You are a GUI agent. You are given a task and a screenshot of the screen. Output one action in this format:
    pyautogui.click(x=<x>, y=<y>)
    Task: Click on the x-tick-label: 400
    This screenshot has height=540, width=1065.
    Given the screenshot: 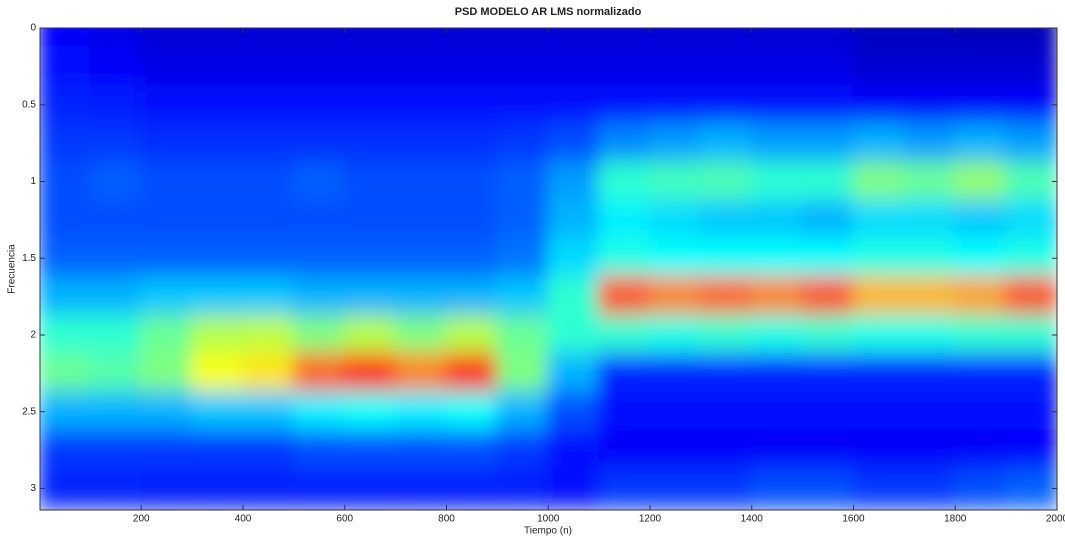 What is the action you would take?
    pyautogui.click(x=243, y=519)
    